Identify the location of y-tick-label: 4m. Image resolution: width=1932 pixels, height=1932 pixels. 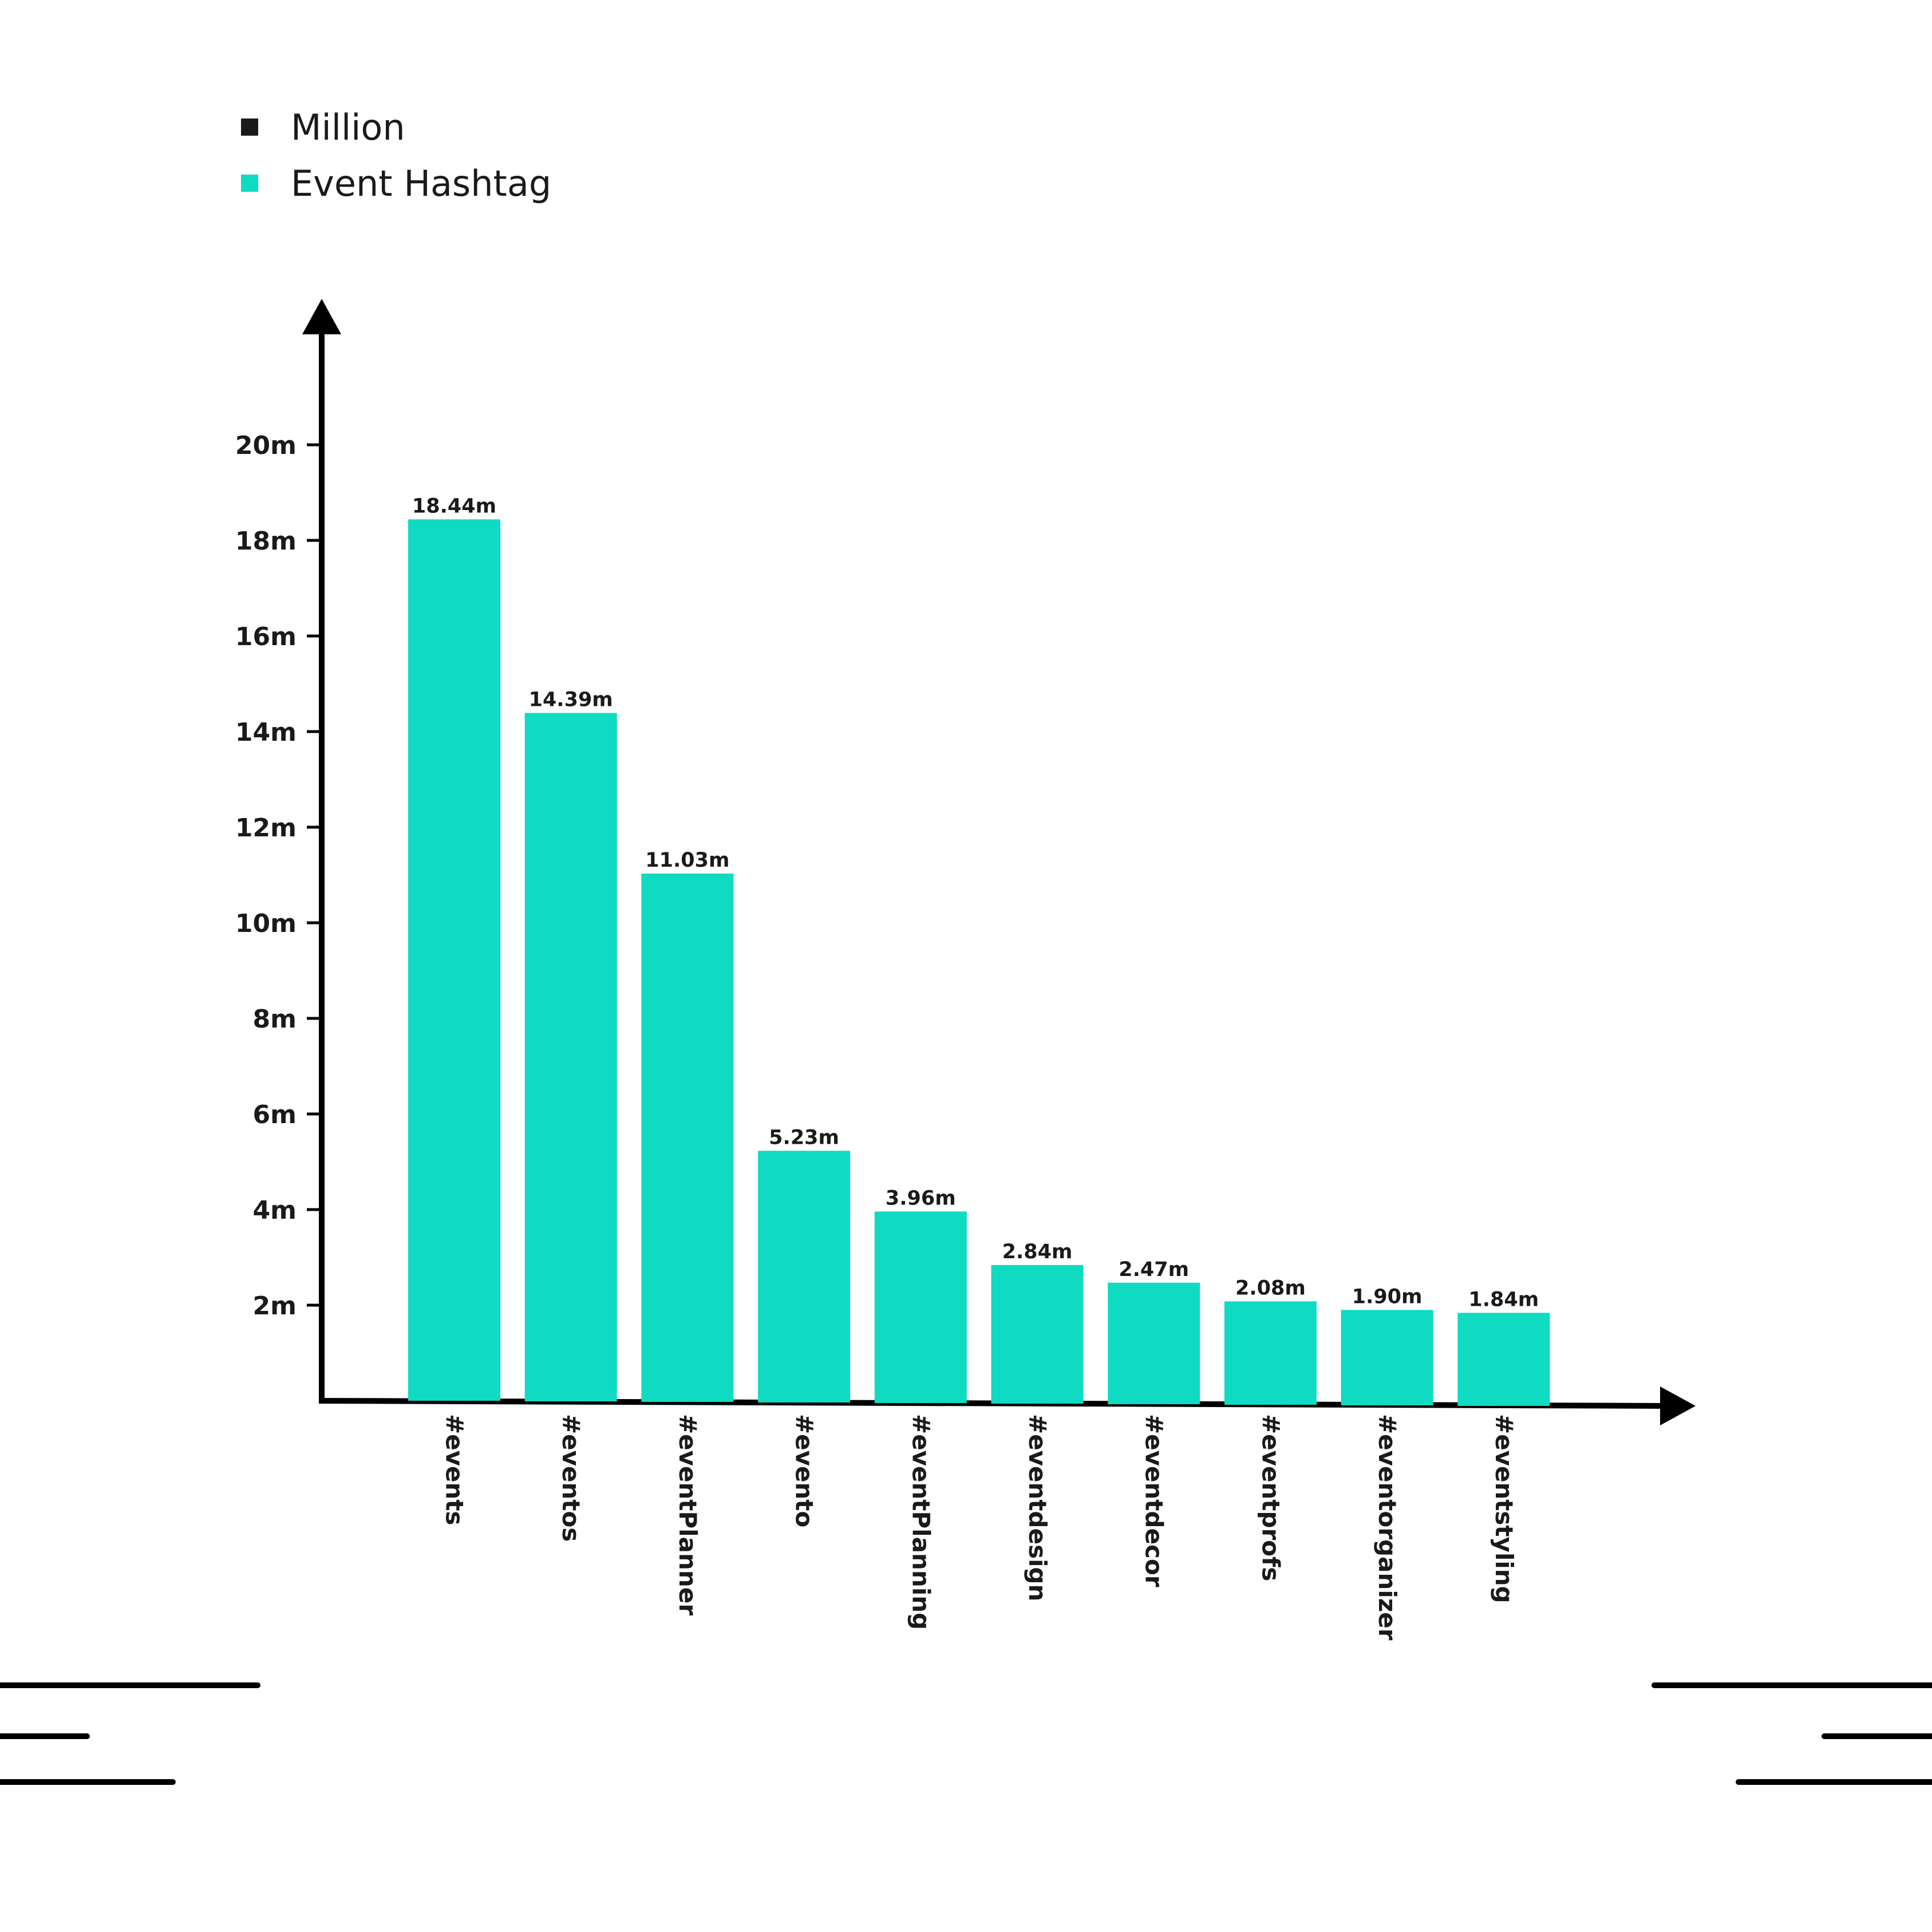
(275, 1210).